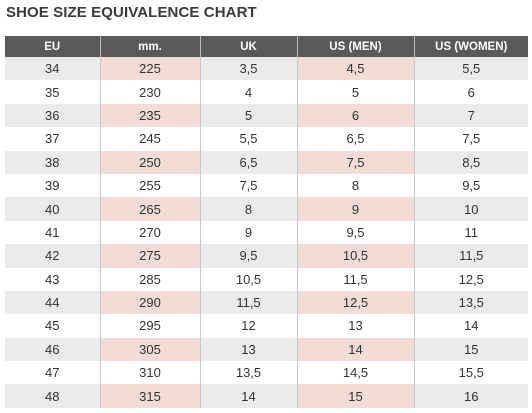 The height and width of the screenshot is (413, 532). I want to click on table-cell: 46, so click(52, 349).